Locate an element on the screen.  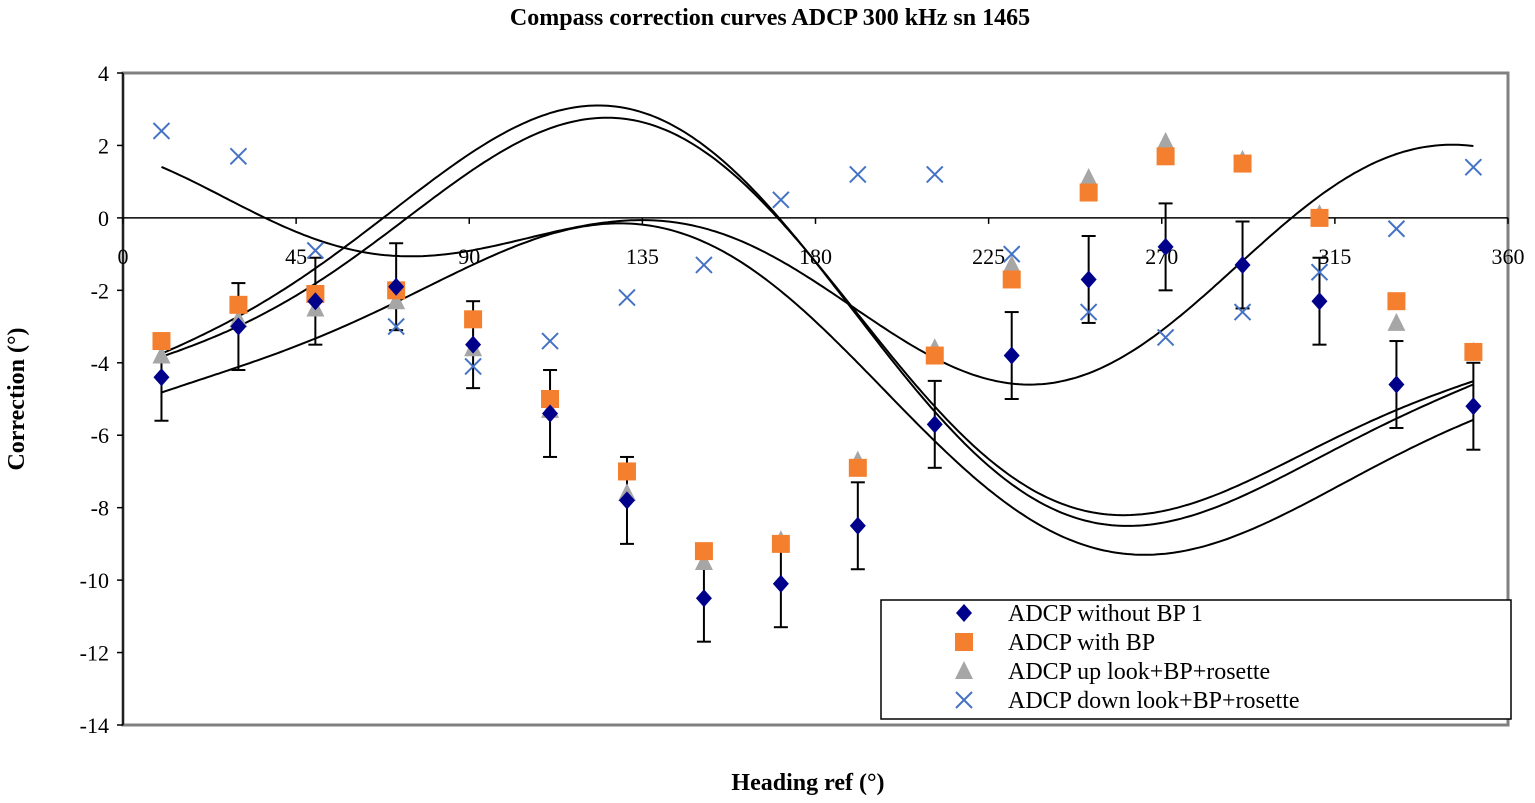
legend-box is located at coordinates (1196, 659).